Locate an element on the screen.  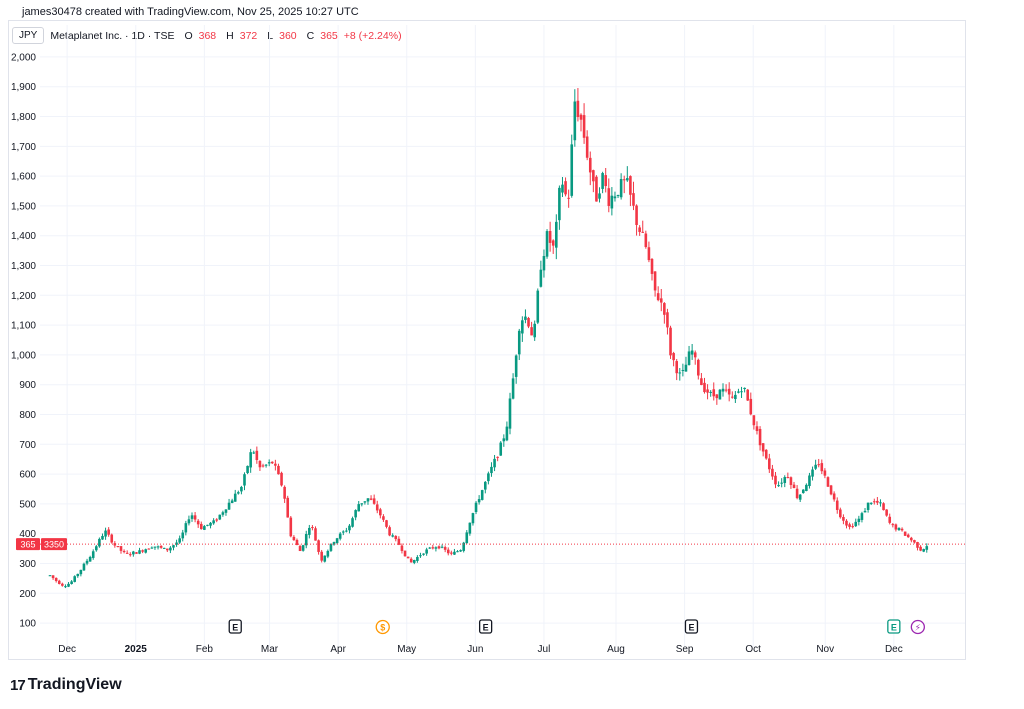
y-tick-label: 1,100 is located at coordinates (23, 326).